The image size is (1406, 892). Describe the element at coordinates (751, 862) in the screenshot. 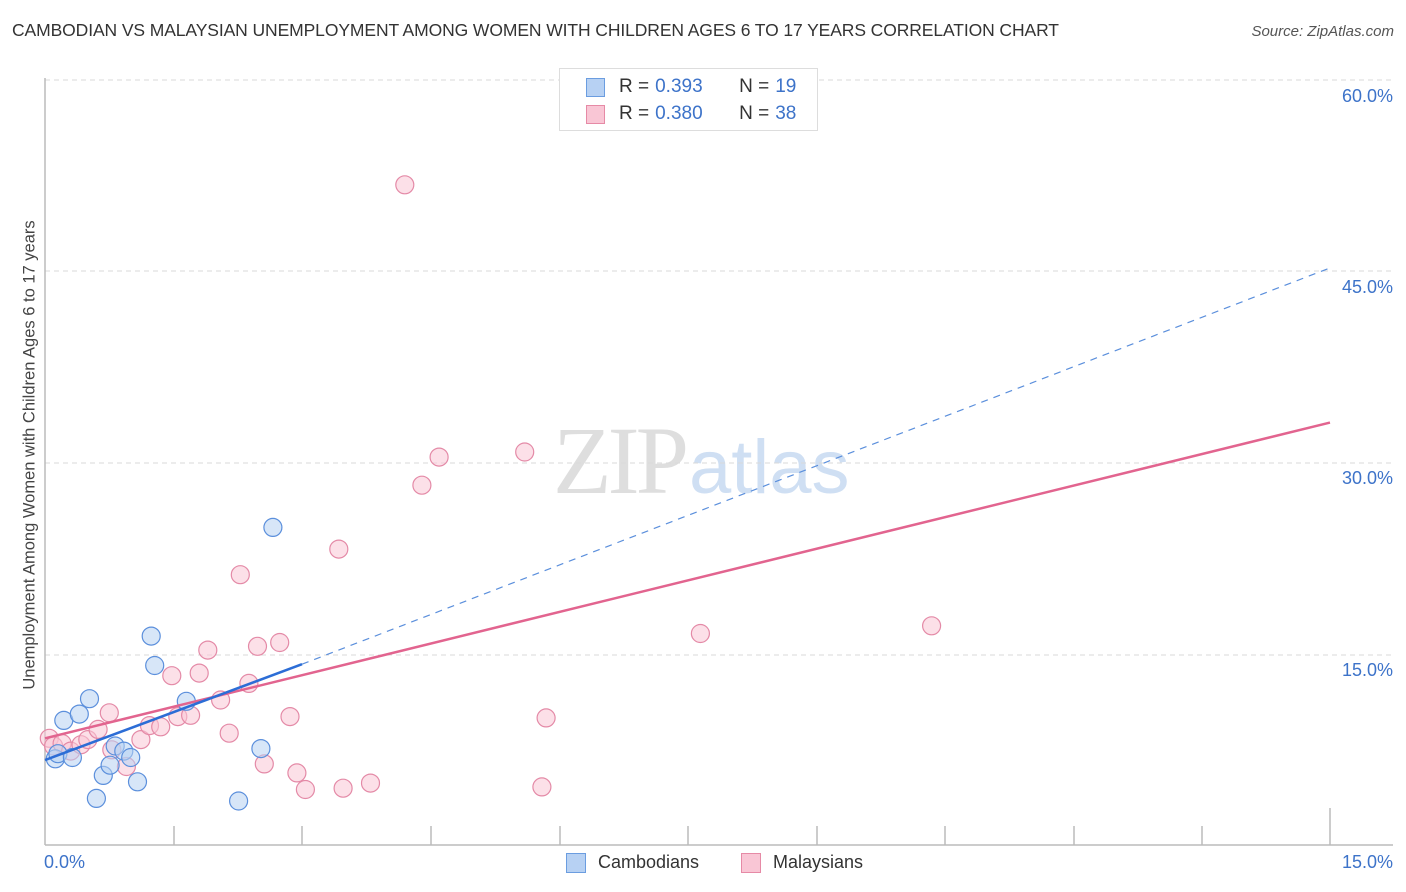

I see `malaysians-legend-icon` at that location.